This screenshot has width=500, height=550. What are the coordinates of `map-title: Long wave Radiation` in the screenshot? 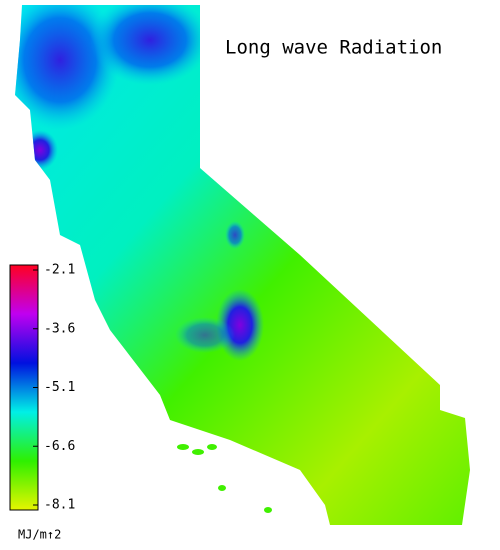 It's located at (333, 48).